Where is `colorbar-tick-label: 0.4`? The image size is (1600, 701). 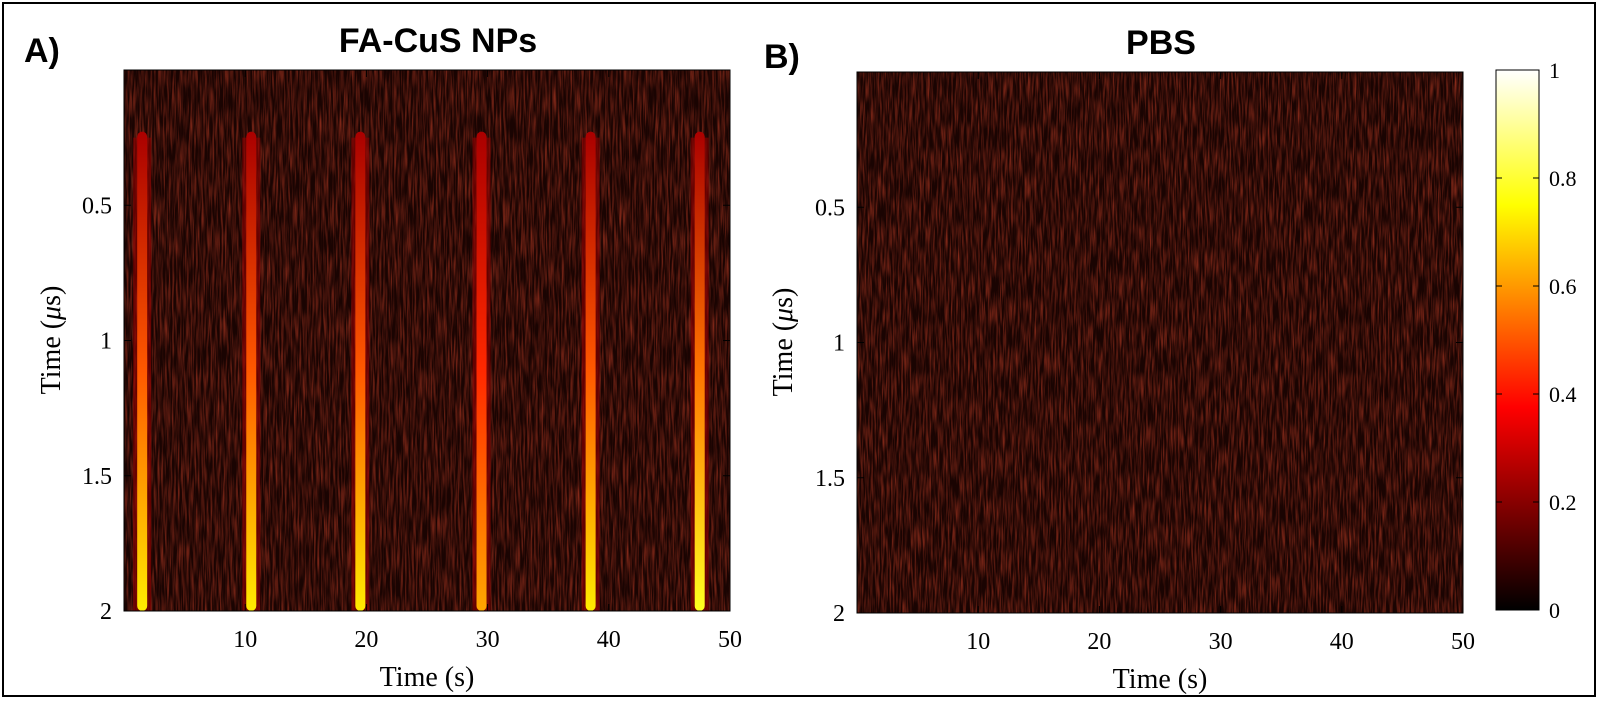 colorbar-tick-label: 0.4 is located at coordinates (1563, 394).